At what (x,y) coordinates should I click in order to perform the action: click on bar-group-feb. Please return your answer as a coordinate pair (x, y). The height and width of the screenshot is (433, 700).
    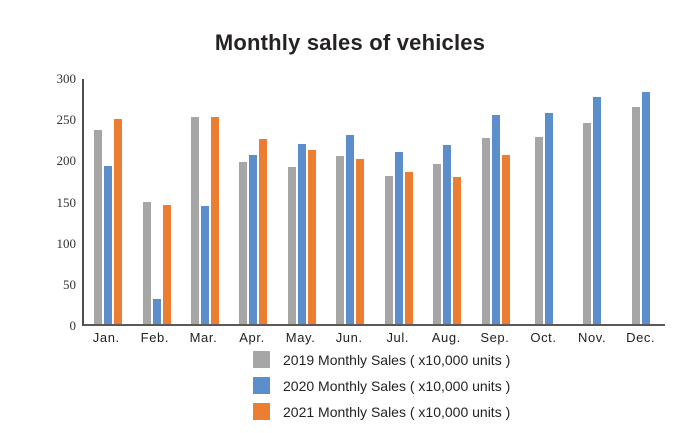
    Looking at the image, I should click on (156, 201).